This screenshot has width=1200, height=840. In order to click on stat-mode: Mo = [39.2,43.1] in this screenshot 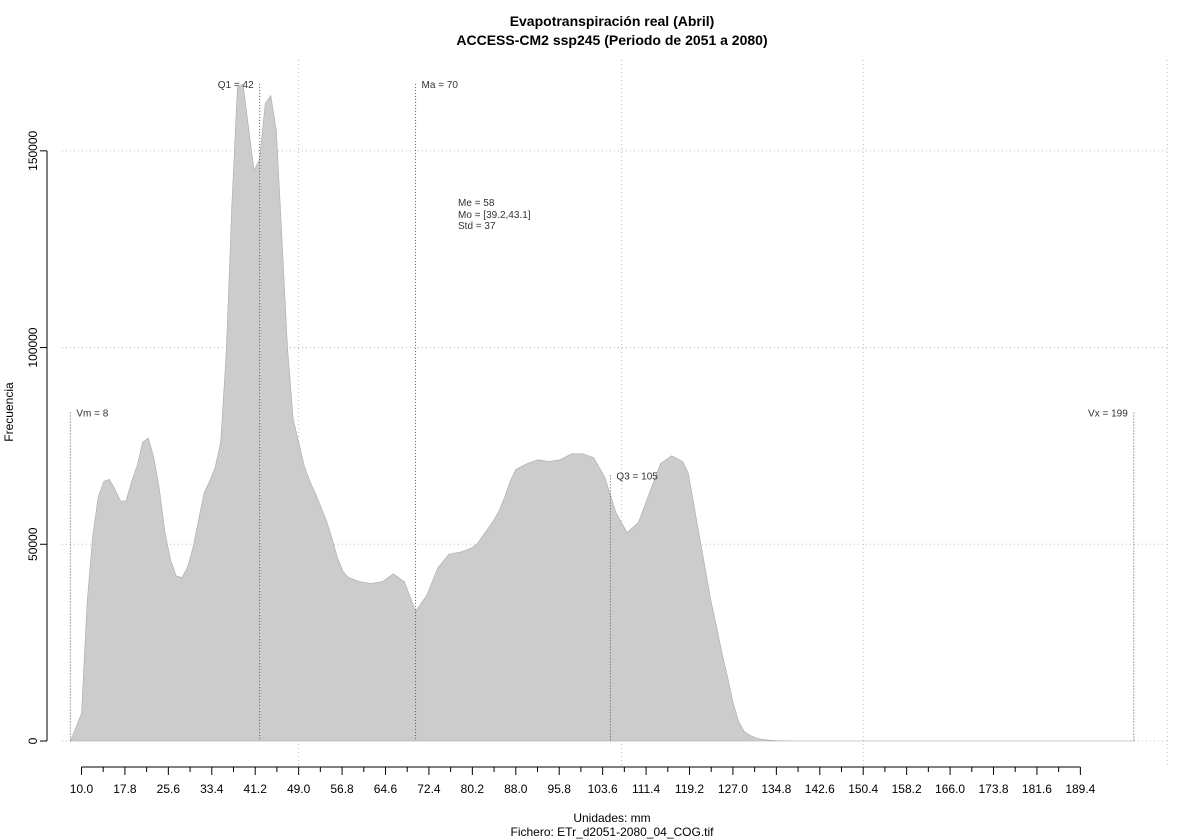, I will do `click(494, 215)`.